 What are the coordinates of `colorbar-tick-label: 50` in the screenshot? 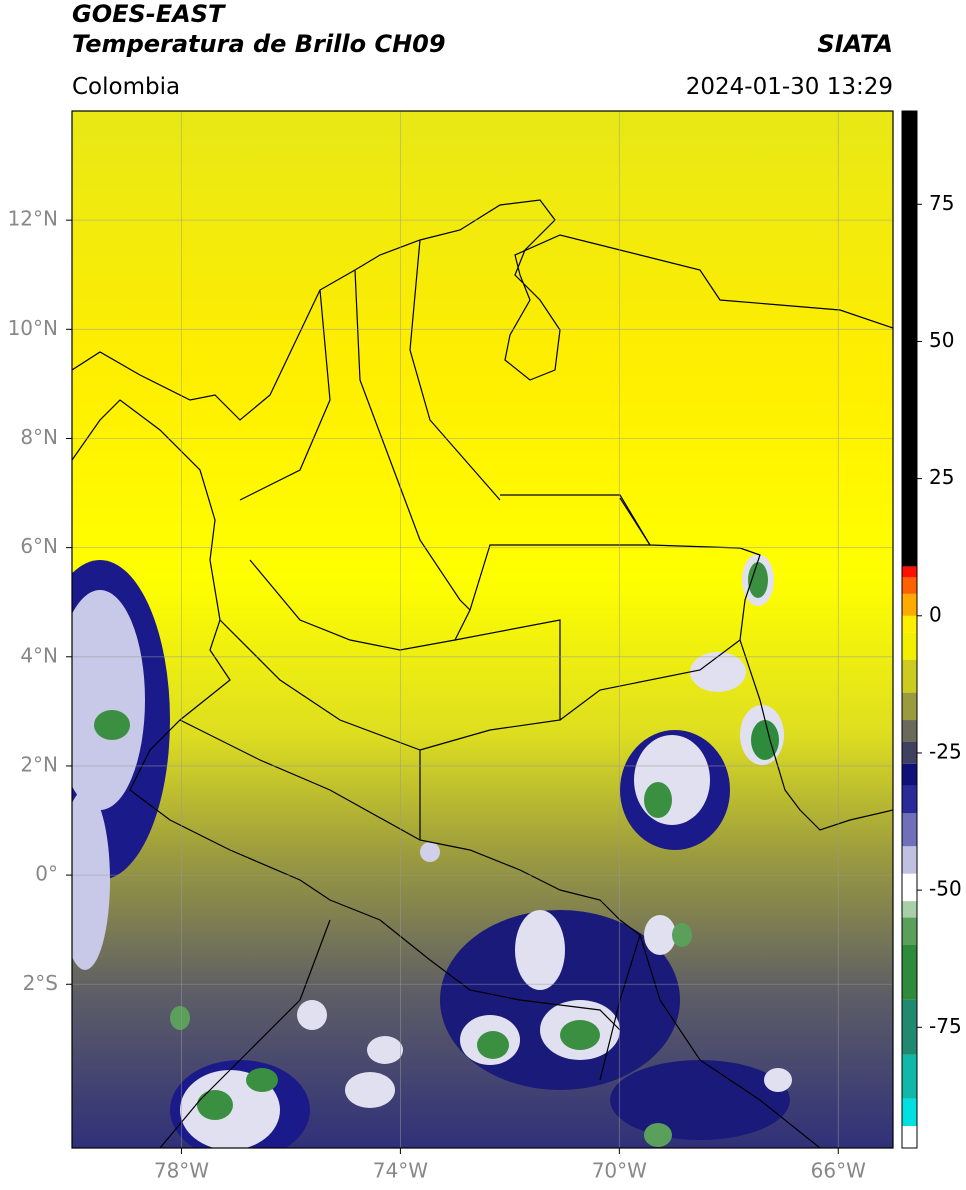 It's located at (941, 340).